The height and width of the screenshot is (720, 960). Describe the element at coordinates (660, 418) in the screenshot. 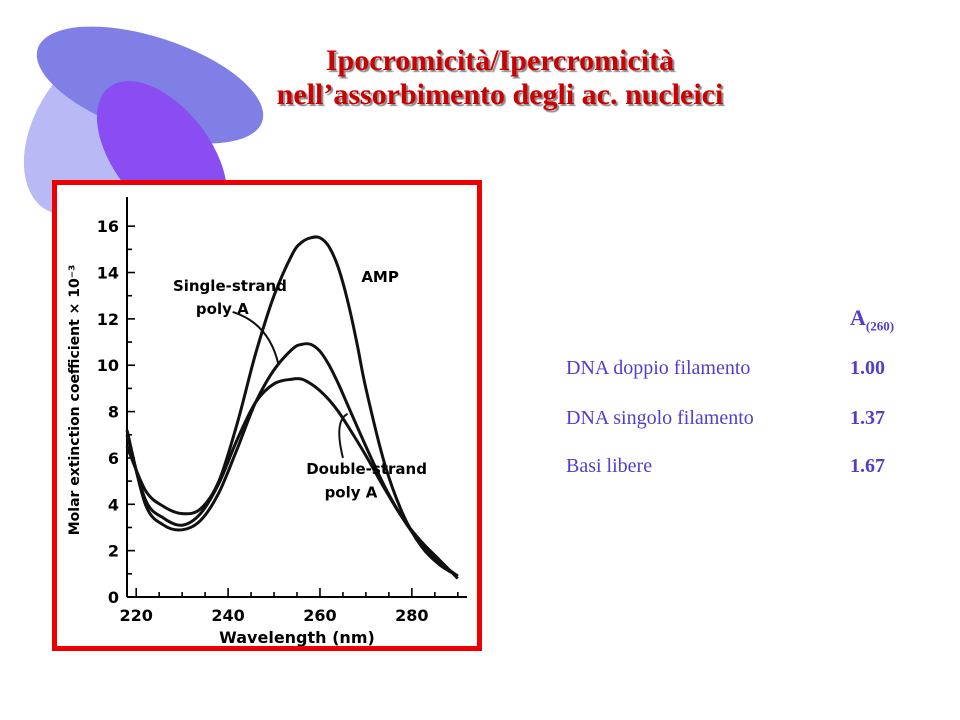

I see `row-label: DNA singolo filamento` at that location.